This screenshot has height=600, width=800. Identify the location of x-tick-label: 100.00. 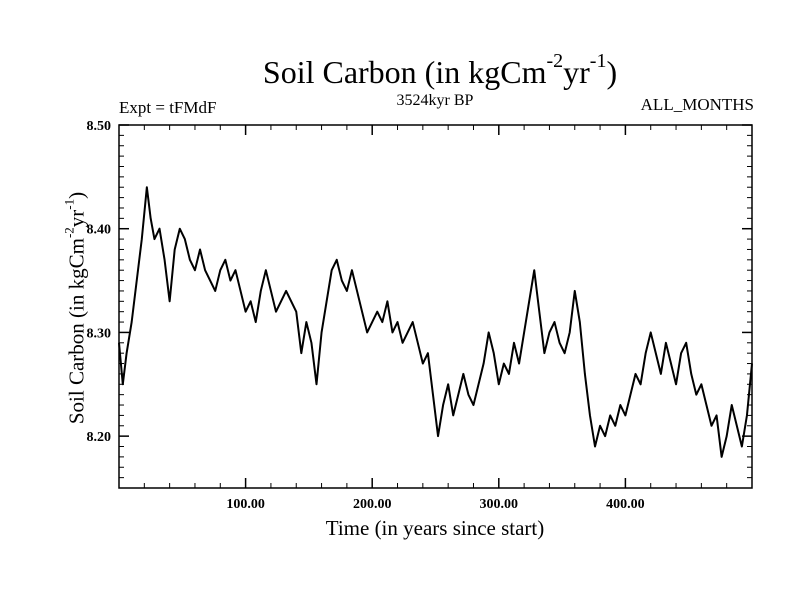
(245, 504).